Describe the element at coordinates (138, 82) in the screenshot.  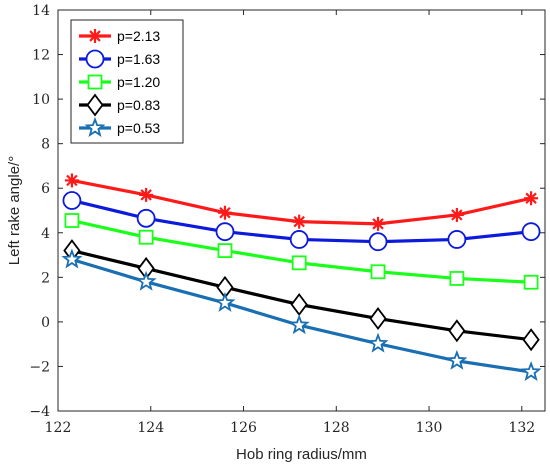
I see `legend-label: p=1.20` at that location.